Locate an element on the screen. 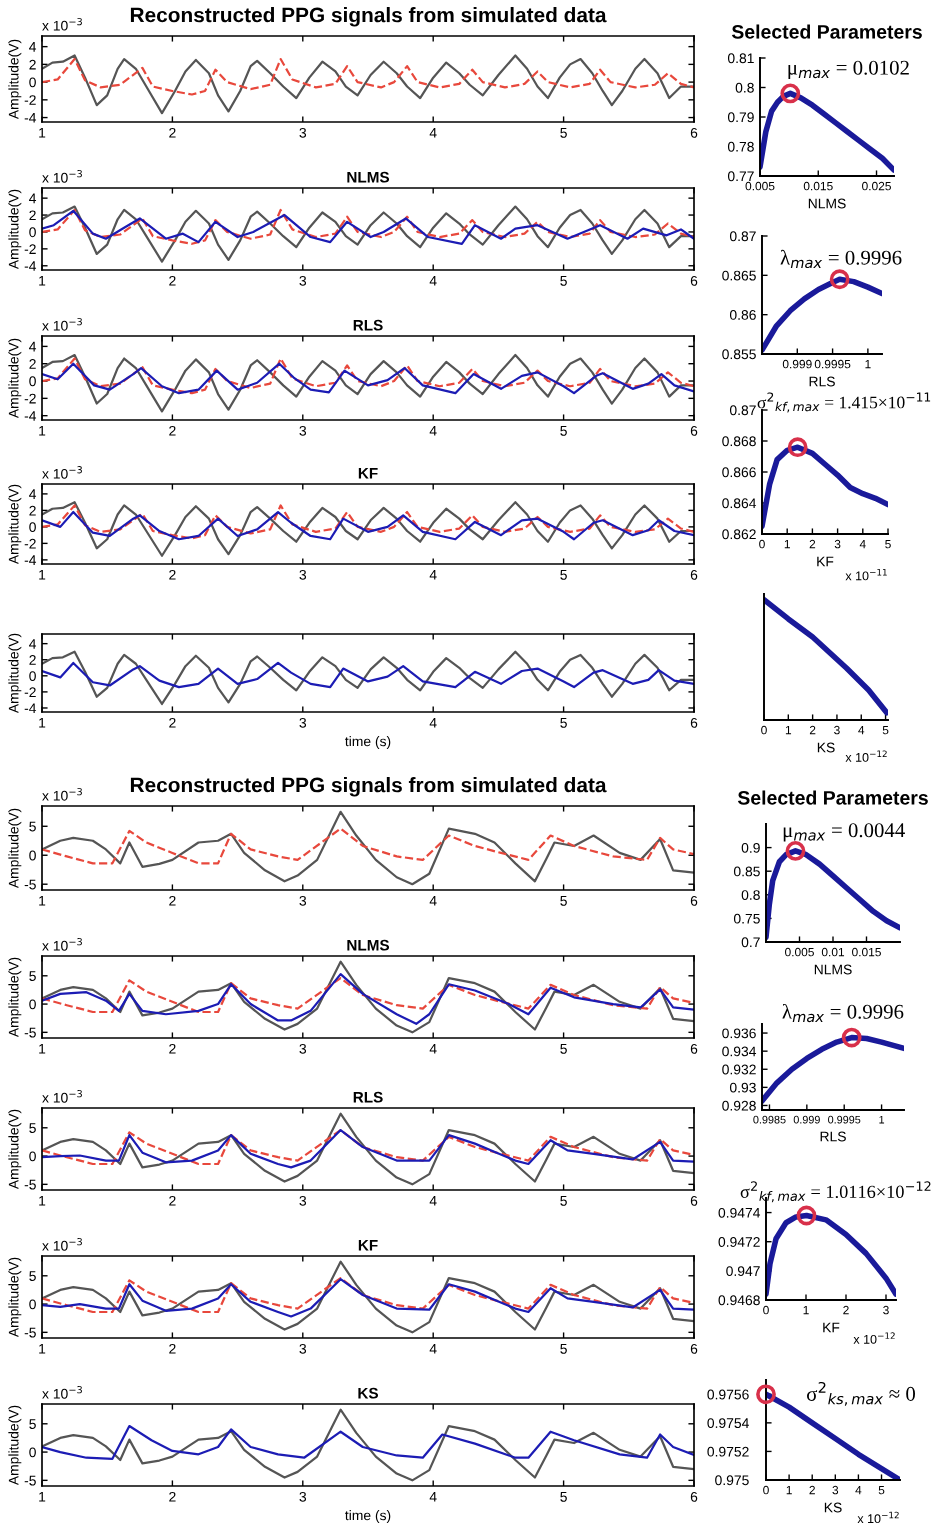 This screenshot has width=948, height=1530. annotation: μ$_{max}$ = 0.0102 is located at coordinates (848, 70).